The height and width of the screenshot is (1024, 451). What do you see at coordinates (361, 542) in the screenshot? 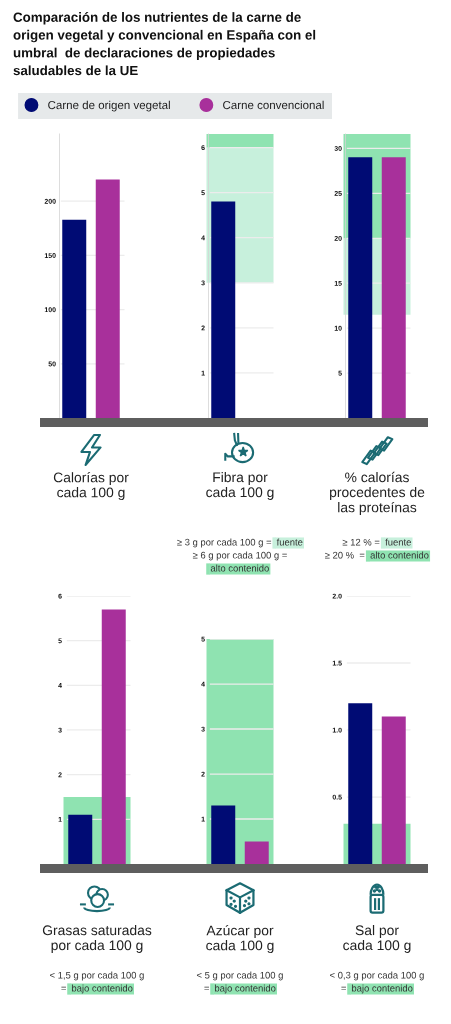
I see `text: ≥ 12 % =` at bounding box center [361, 542].